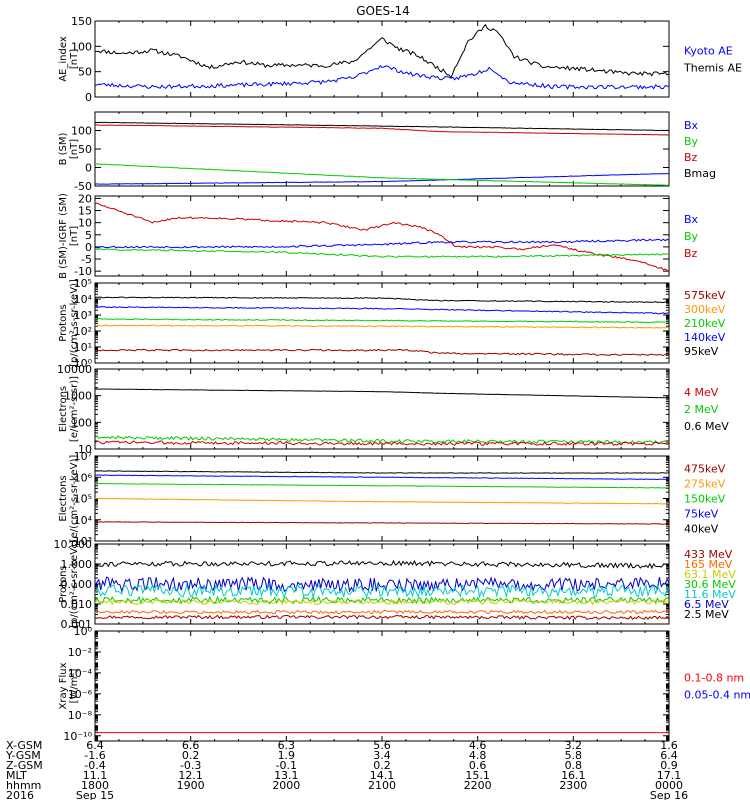 The width and height of the screenshot is (750, 800). Describe the element at coordinates (477, 775) in the screenshot. I see `x-column-value: 15.1` at that location.